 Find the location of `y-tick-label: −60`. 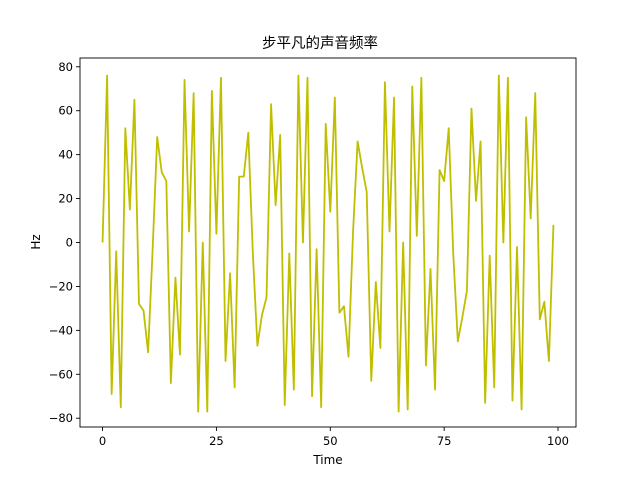

y-tick-label: −60 is located at coordinates (61, 374).